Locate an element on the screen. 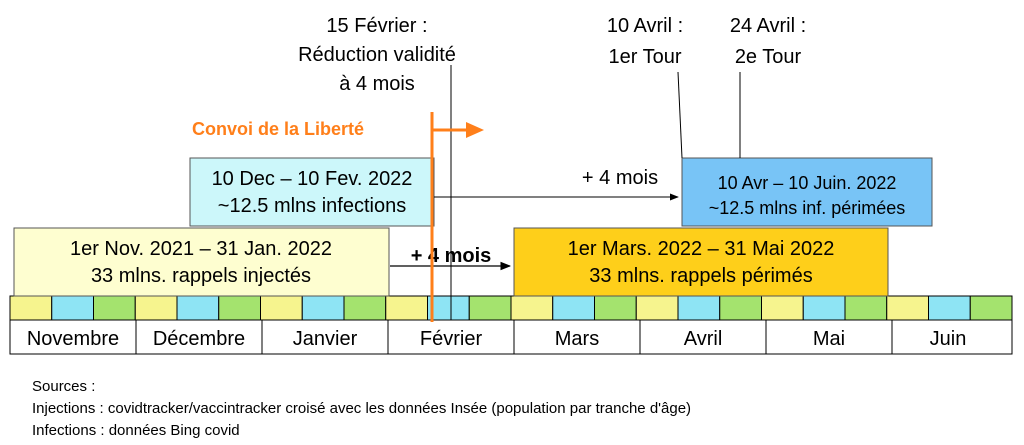  month-row-frame is located at coordinates (511, 337).